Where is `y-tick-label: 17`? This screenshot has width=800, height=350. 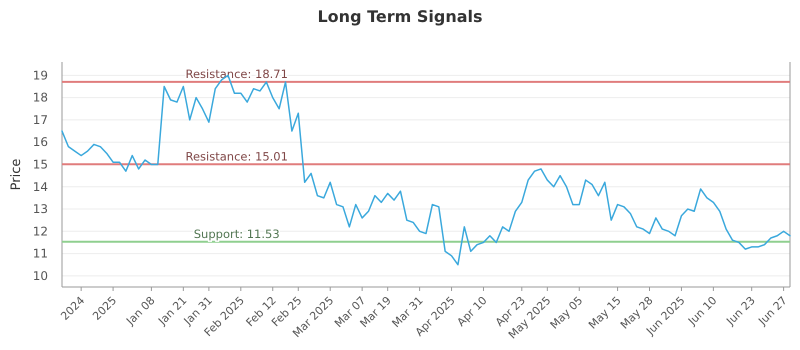
y-tick-label: 17 is located at coordinates (40, 119).